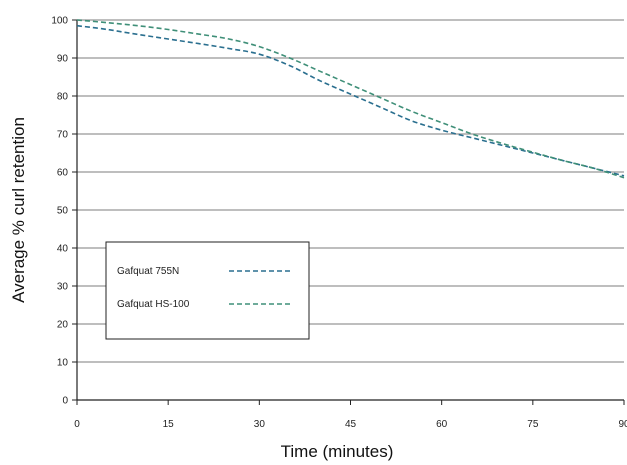 The image size is (627, 465). I want to click on legend-box, so click(207, 290).